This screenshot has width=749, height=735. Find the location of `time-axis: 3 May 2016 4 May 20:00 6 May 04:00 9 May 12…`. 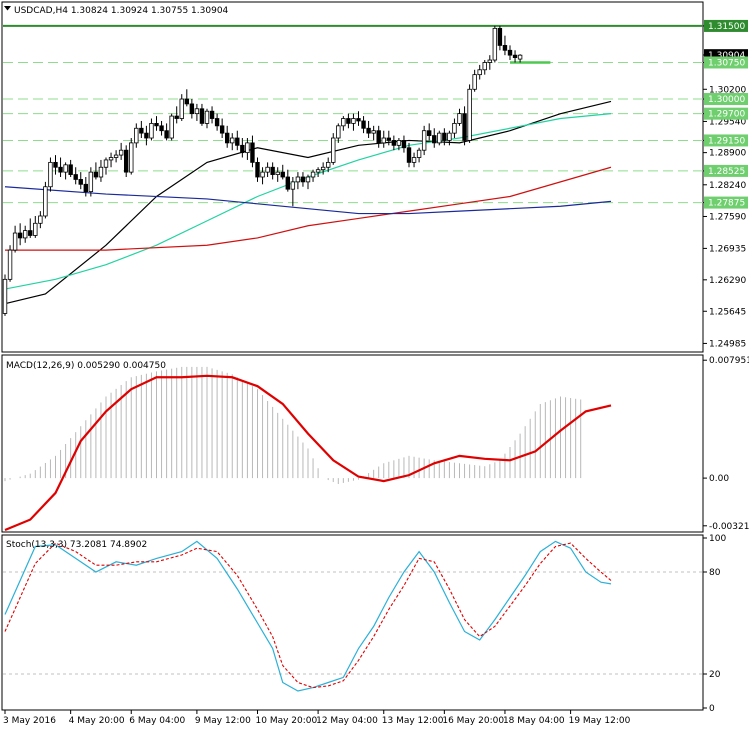

time-axis: 3 May 2016 4 May 20:00 6 May 04:00 9 May 12… is located at coordinates (317, 718).